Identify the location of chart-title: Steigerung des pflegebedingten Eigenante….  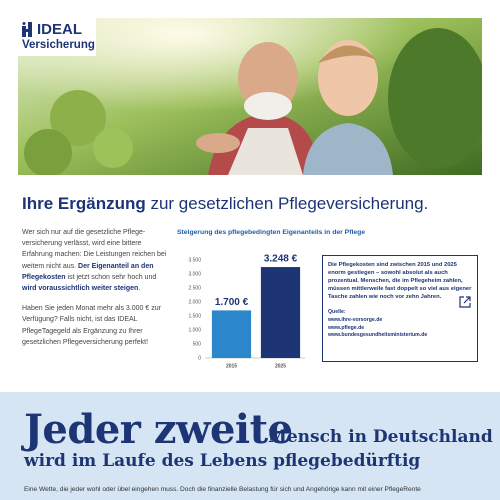
(271, 232).